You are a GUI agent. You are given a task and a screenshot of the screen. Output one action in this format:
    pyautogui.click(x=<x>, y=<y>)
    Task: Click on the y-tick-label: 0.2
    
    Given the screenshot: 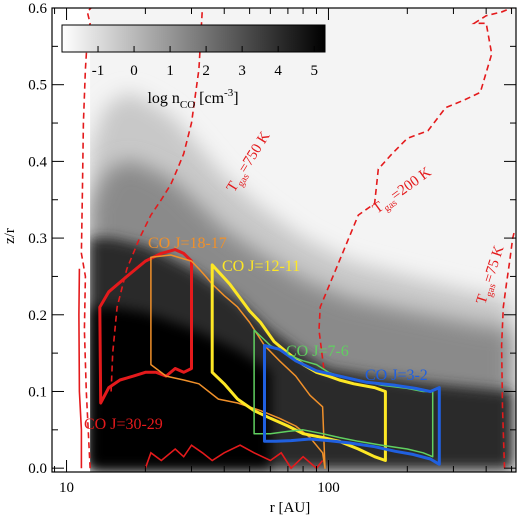 What is the action you would take?
    pyautogui.click(x=37, y=316)
    